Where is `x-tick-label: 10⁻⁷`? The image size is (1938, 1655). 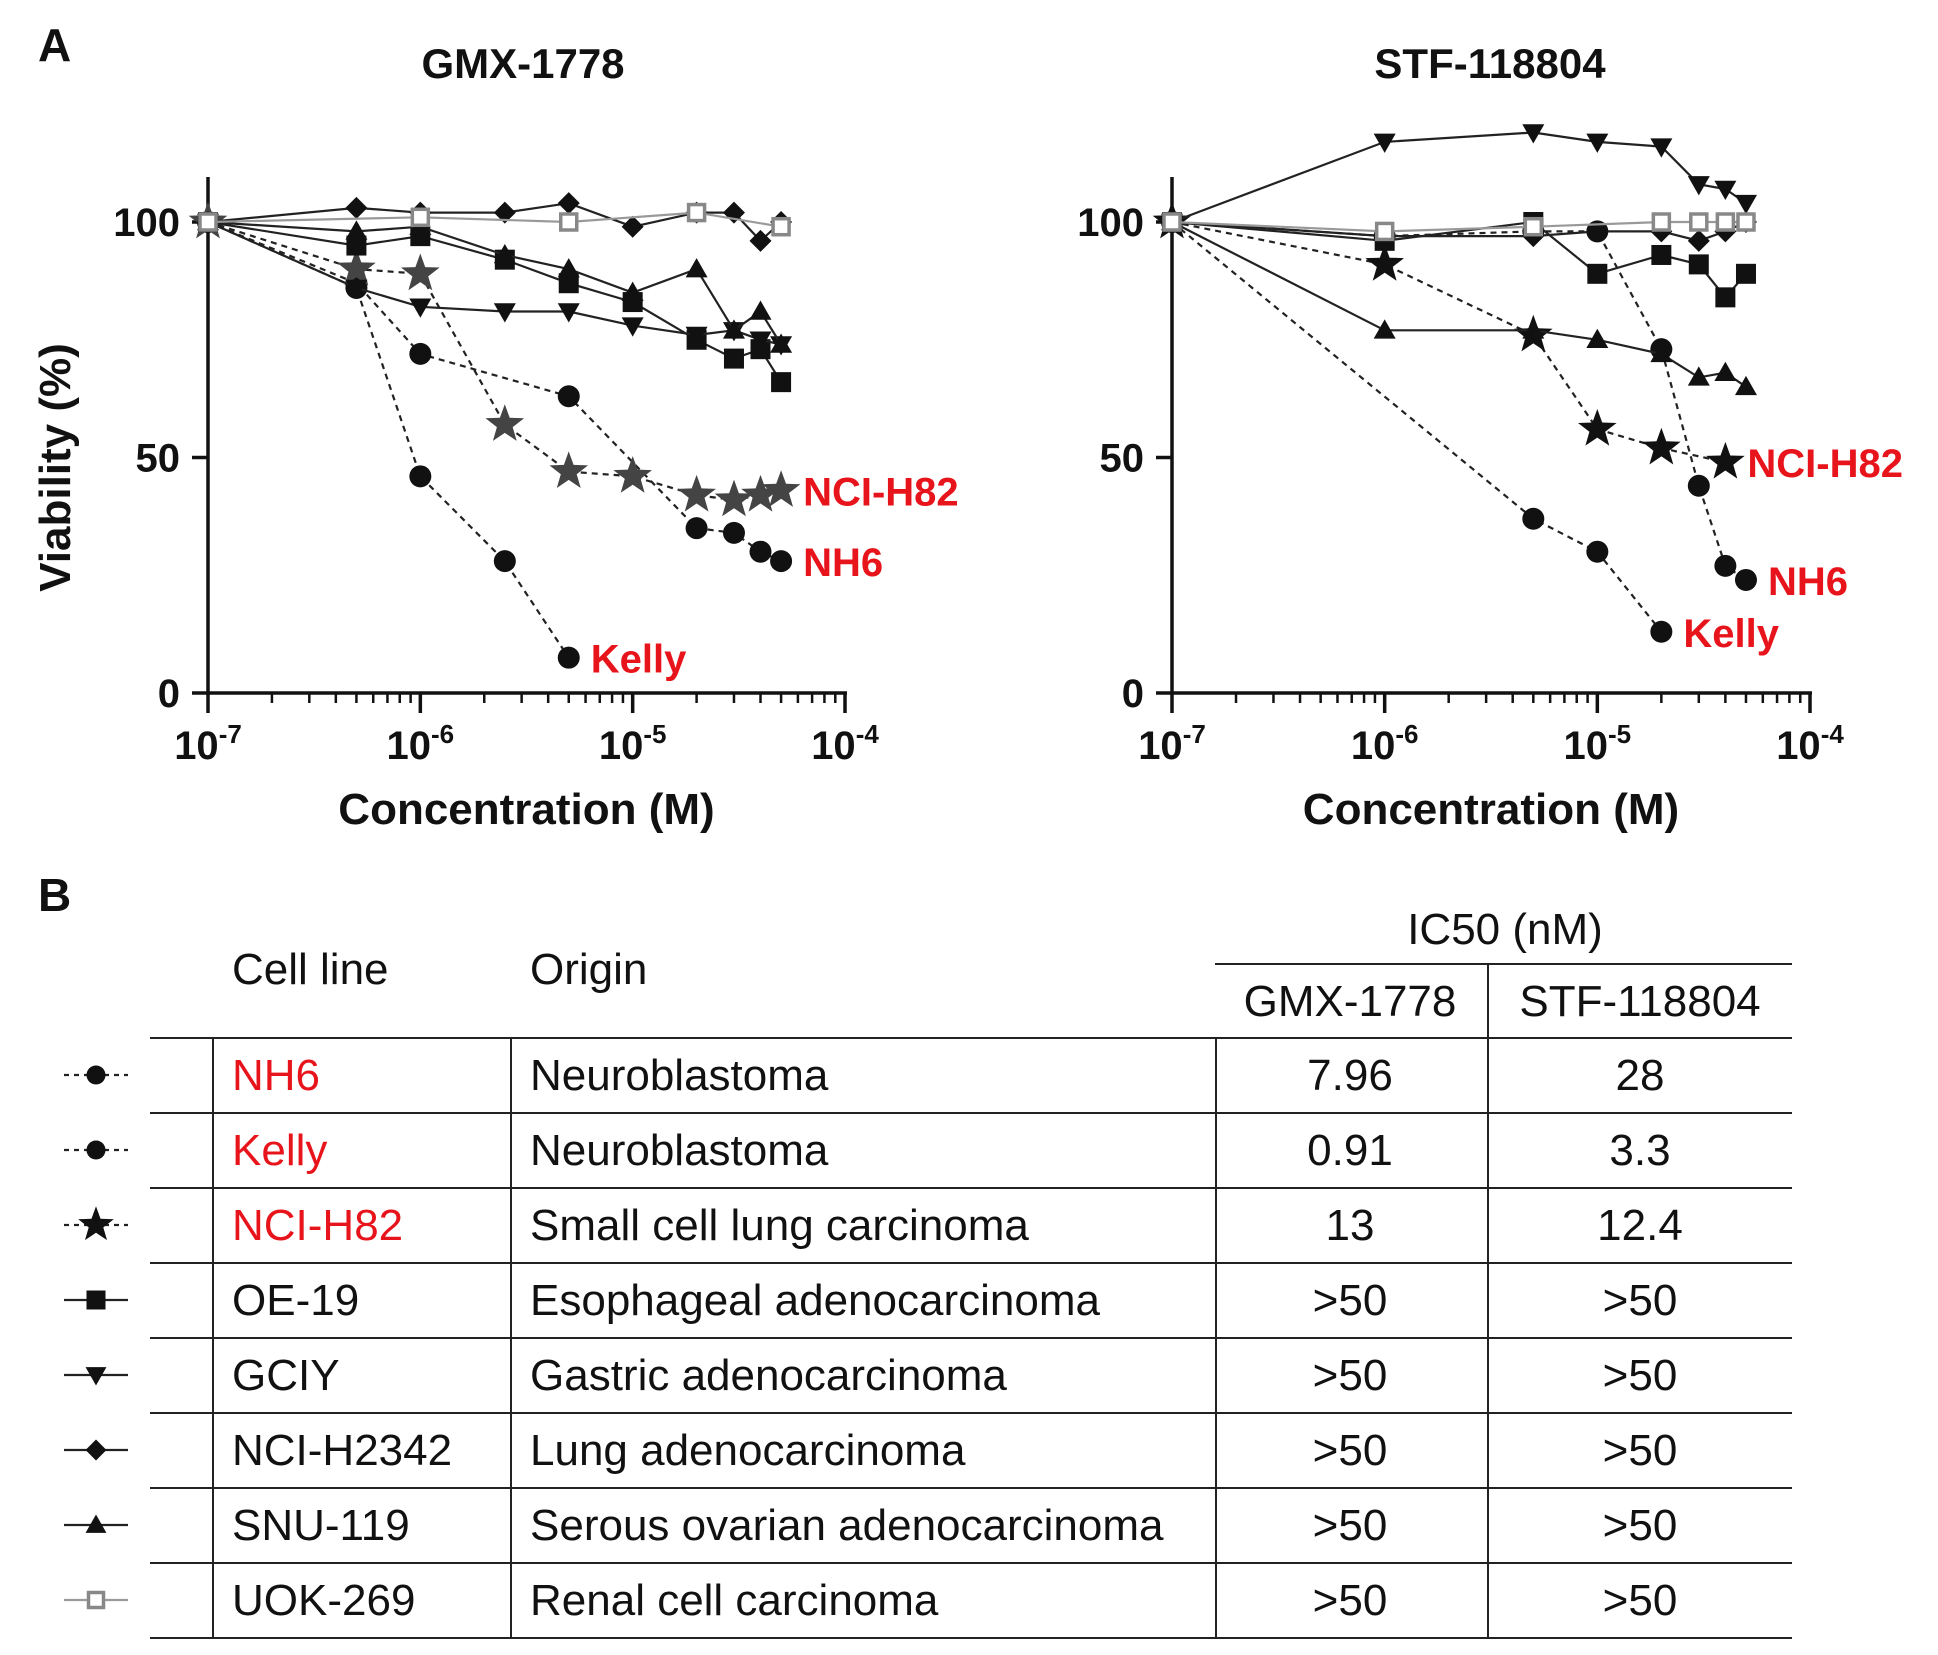
x-tick-label: 10⁻⁷ is located at coordinates (1172, 743).